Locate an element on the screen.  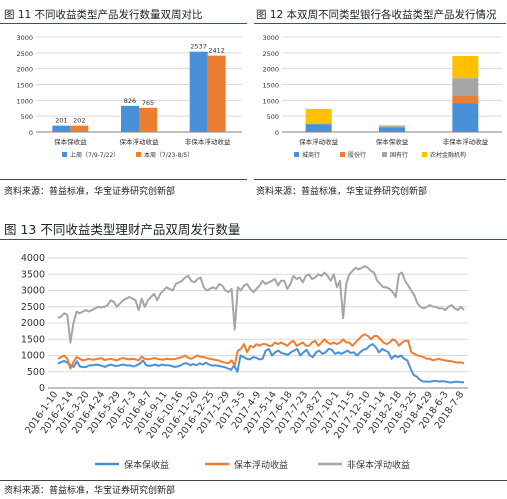
figure-11-title-rule is located at coordinates (123, 23).